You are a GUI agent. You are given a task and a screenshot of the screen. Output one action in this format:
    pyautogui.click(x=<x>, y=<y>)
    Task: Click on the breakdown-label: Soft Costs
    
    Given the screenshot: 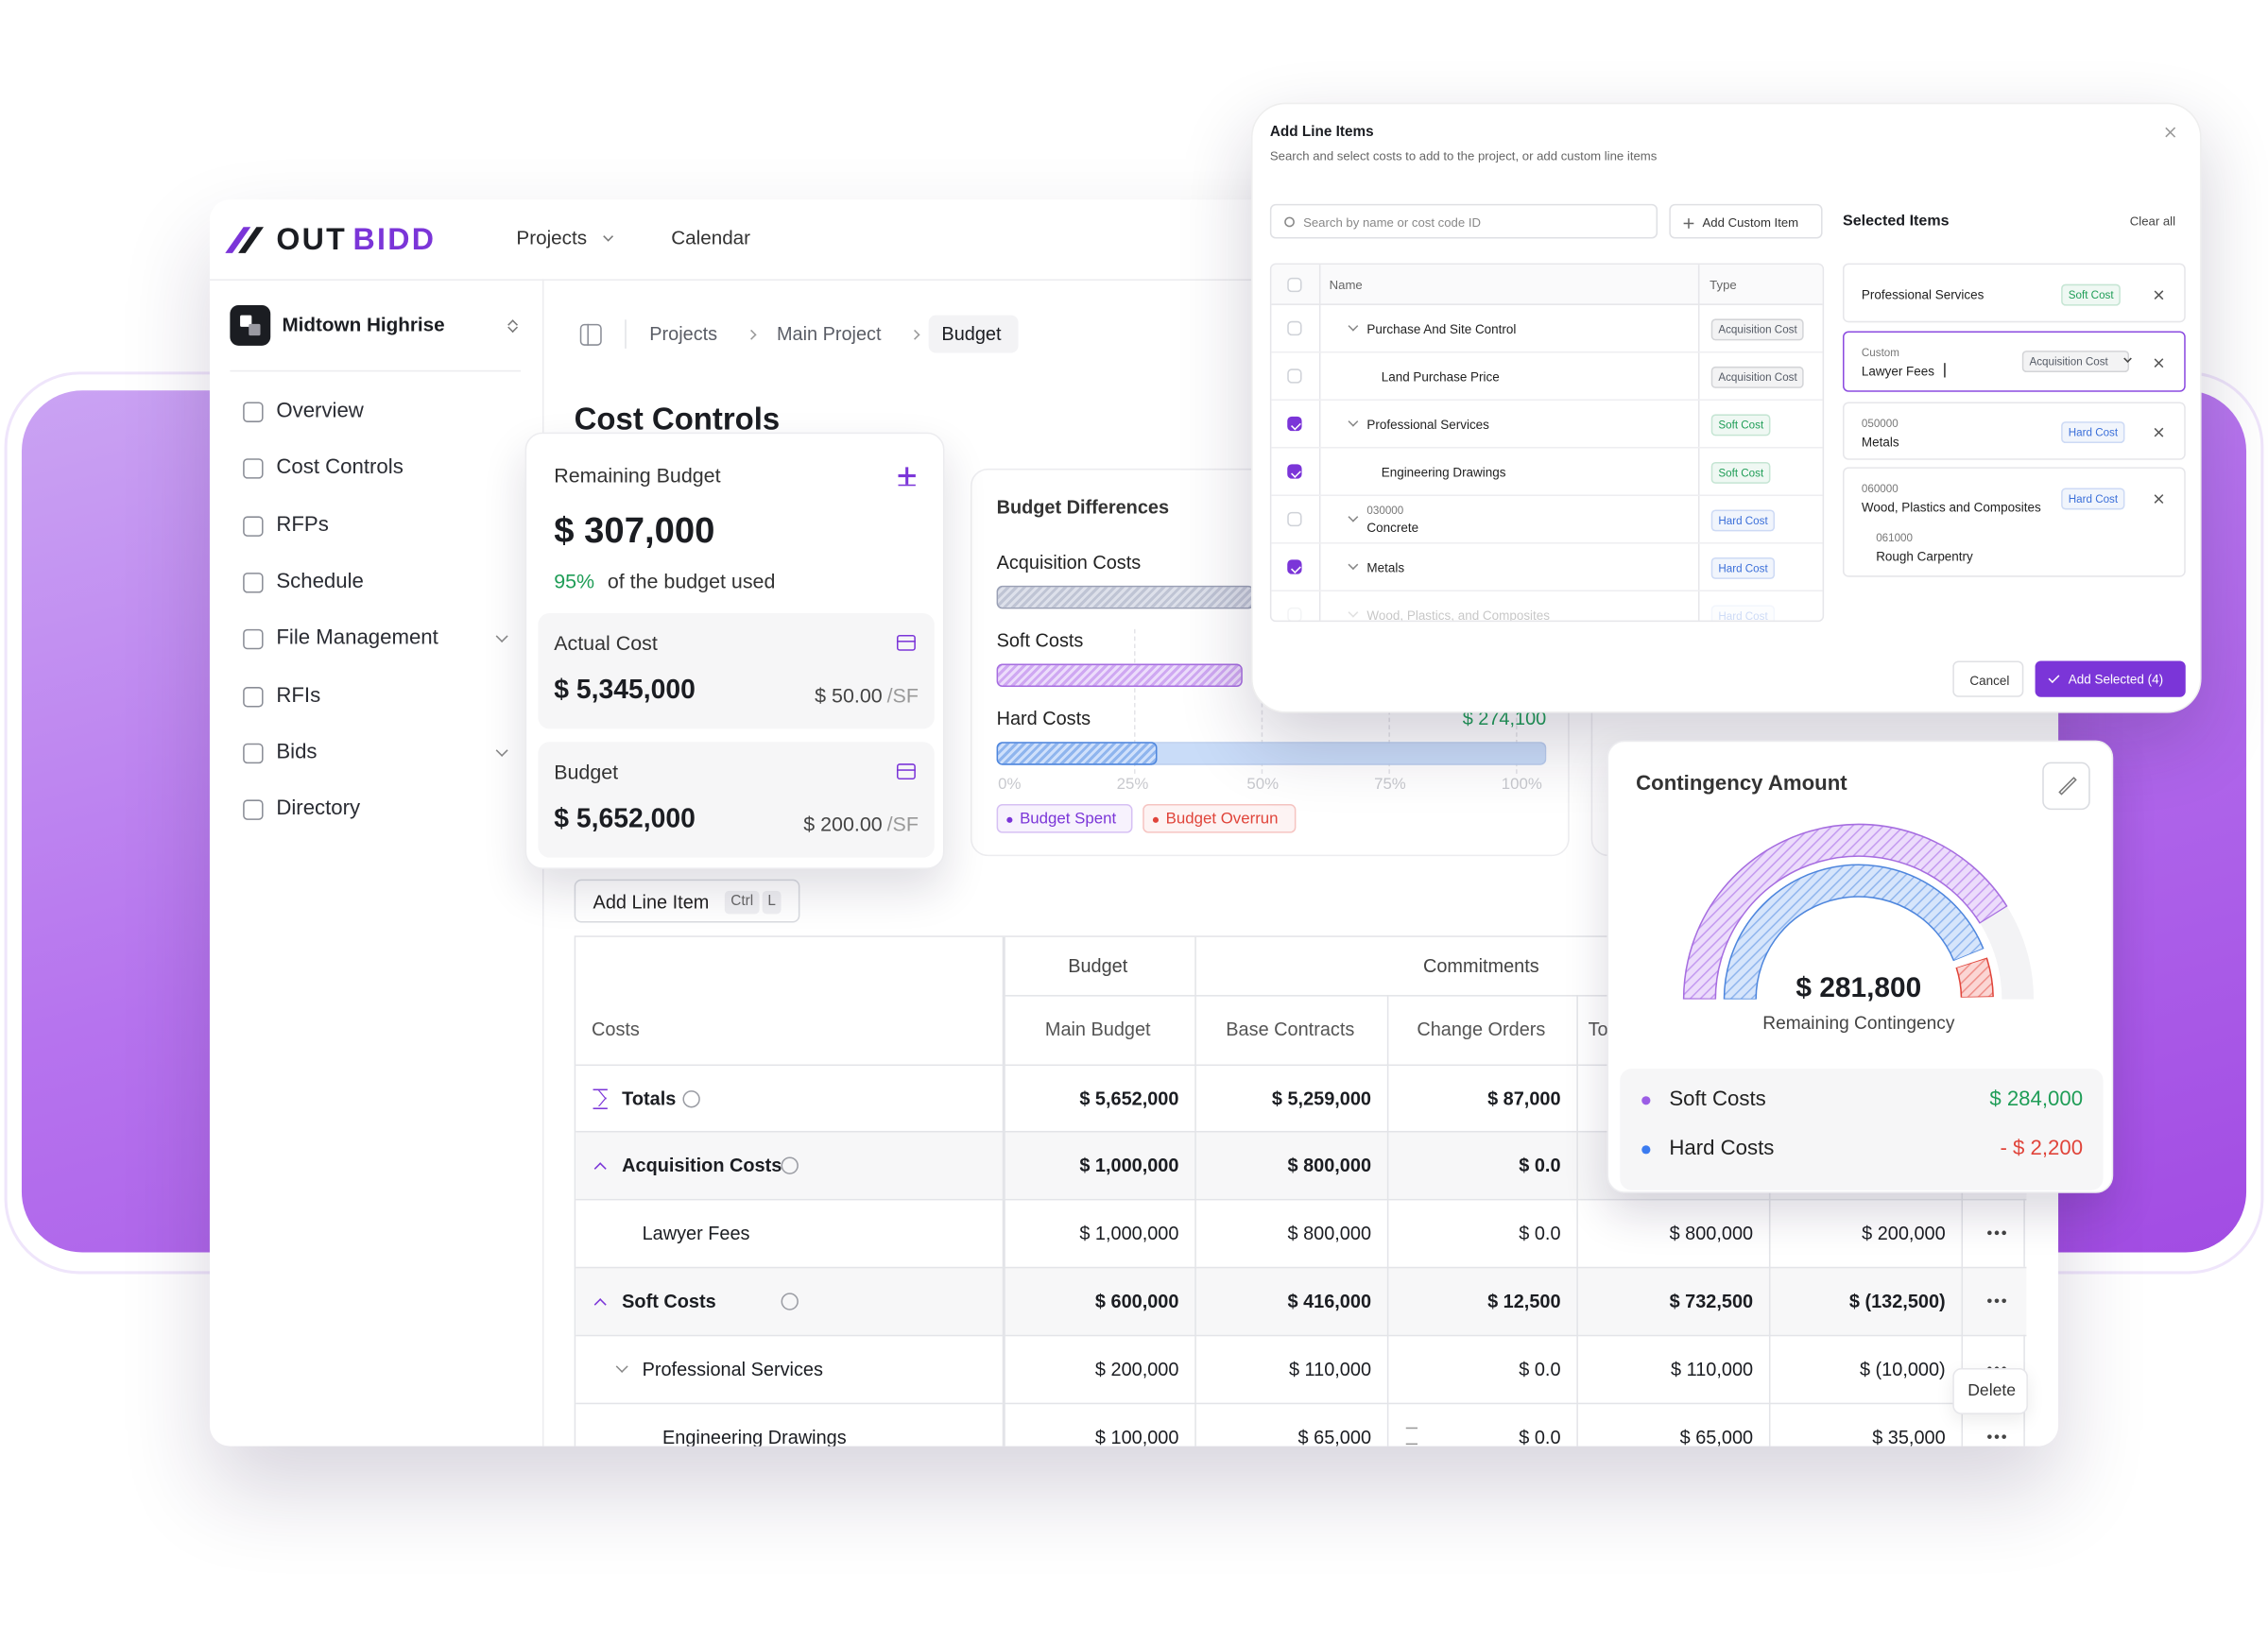 What is the action you would take?
    pyautogui.click(x=1717, y=1099)
    